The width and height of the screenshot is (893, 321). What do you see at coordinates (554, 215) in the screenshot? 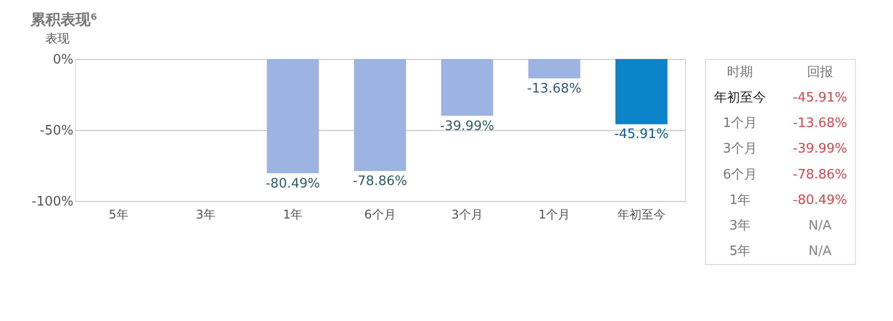
I see `x-tick-label: 1个月` at bounding box center [554, 215].